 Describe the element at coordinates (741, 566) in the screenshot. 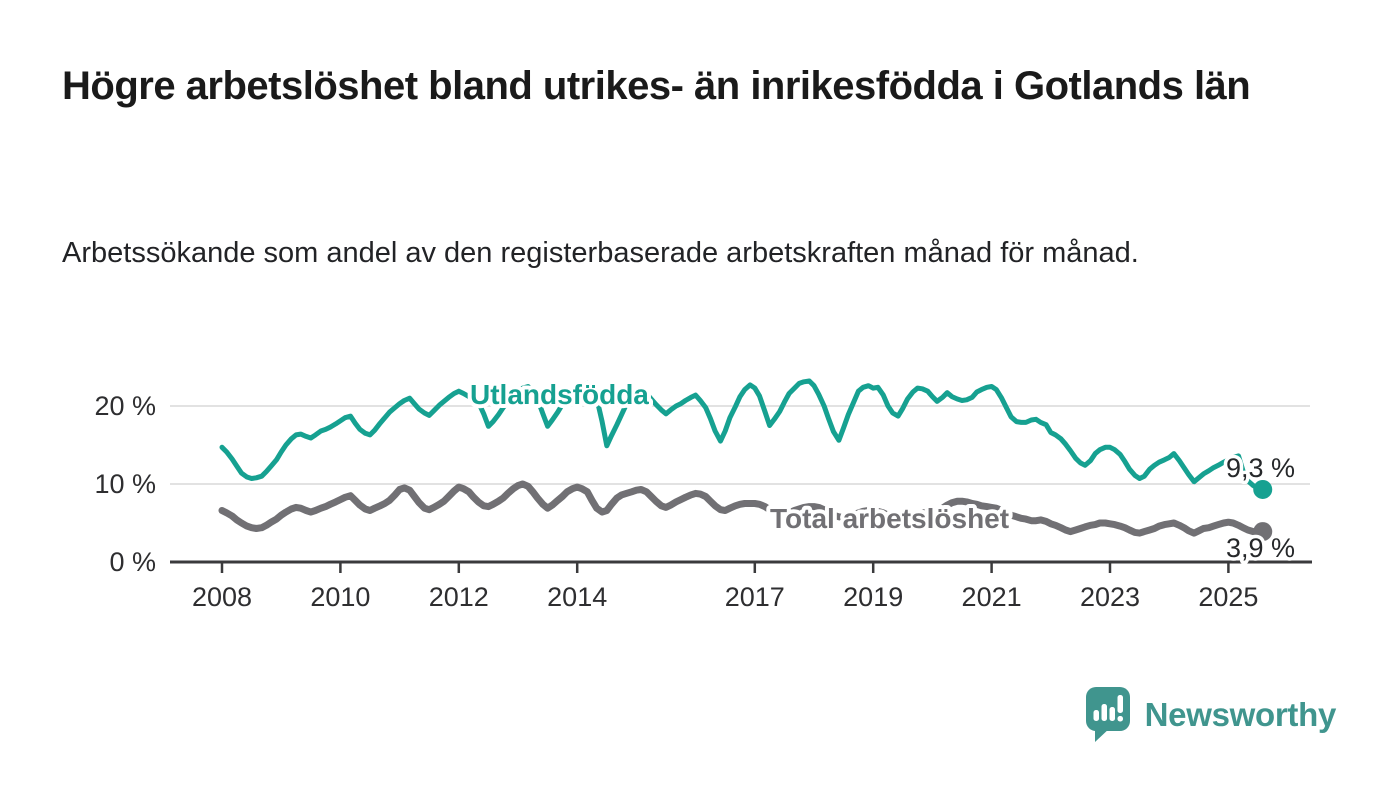

I see `axis-layer` at that location.